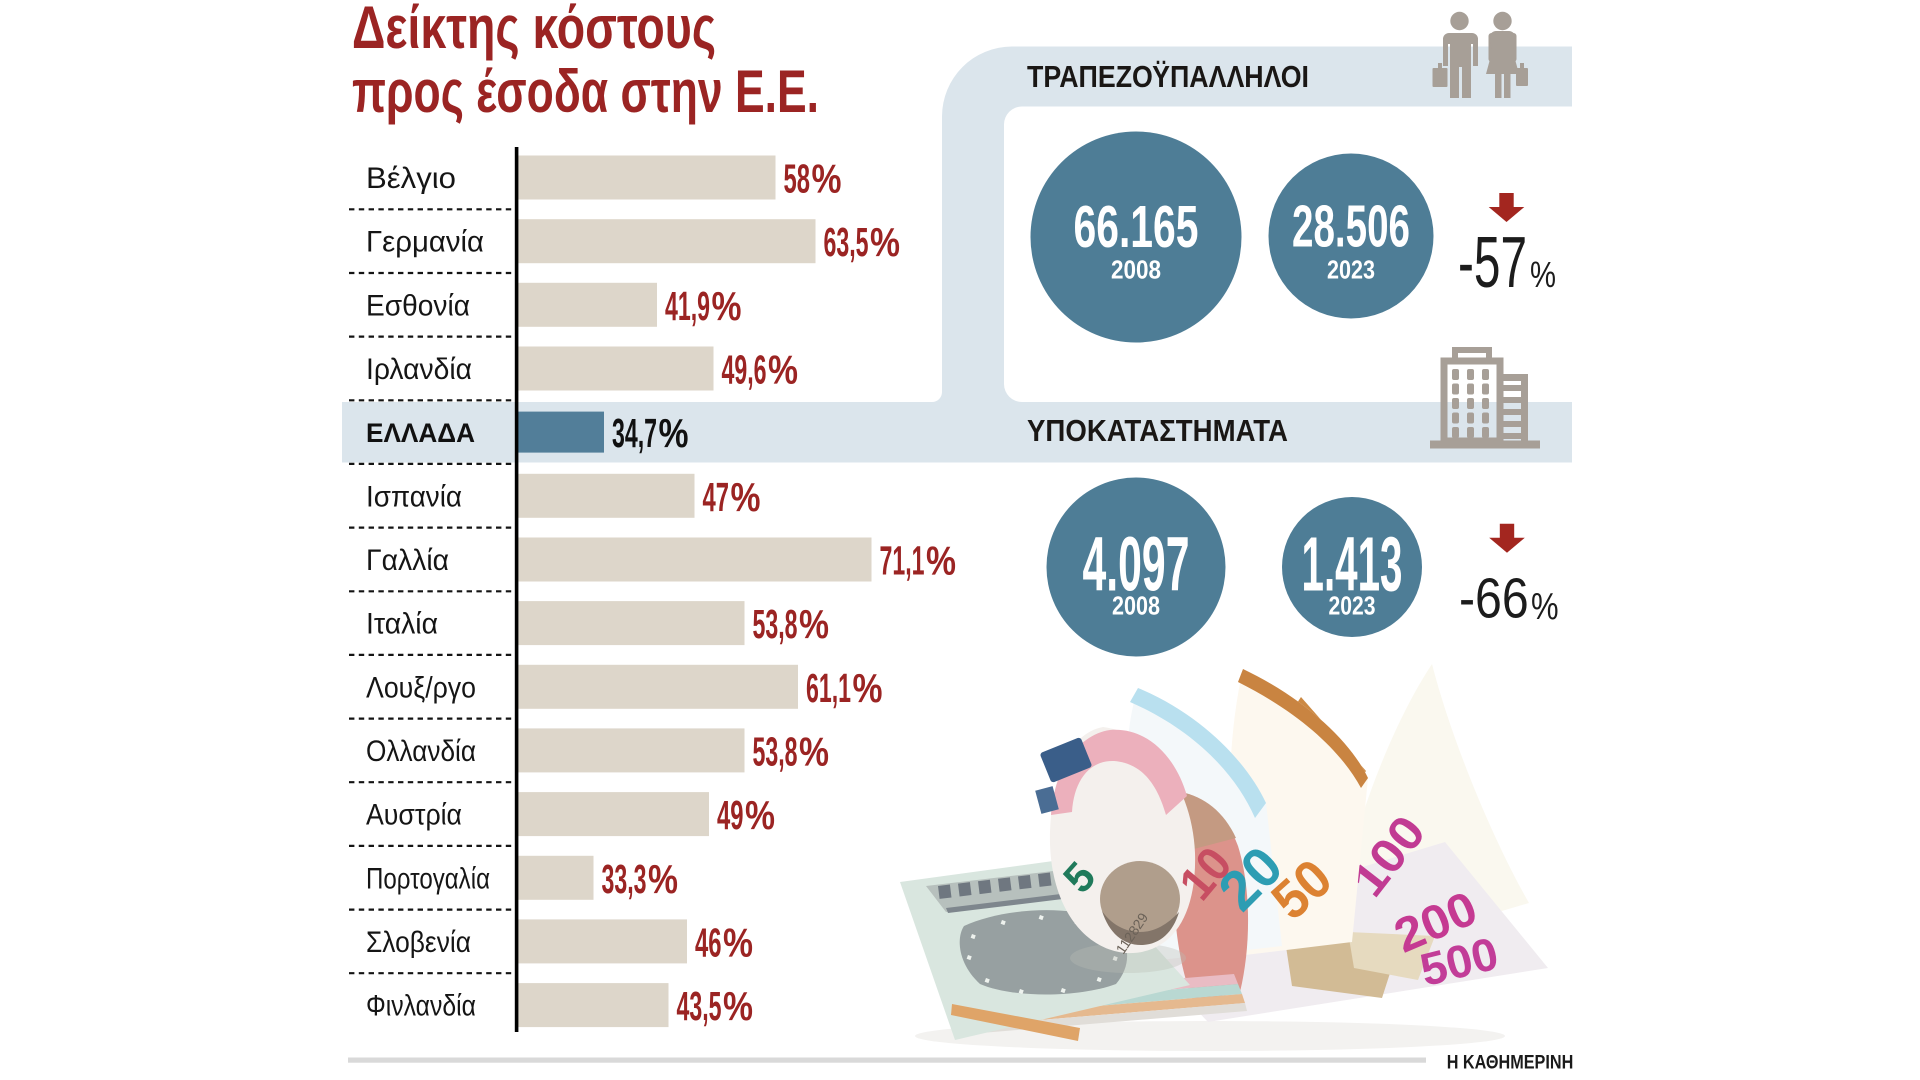  I want to click on svg-text: Δείκτης κόστους, so click(534, 30).